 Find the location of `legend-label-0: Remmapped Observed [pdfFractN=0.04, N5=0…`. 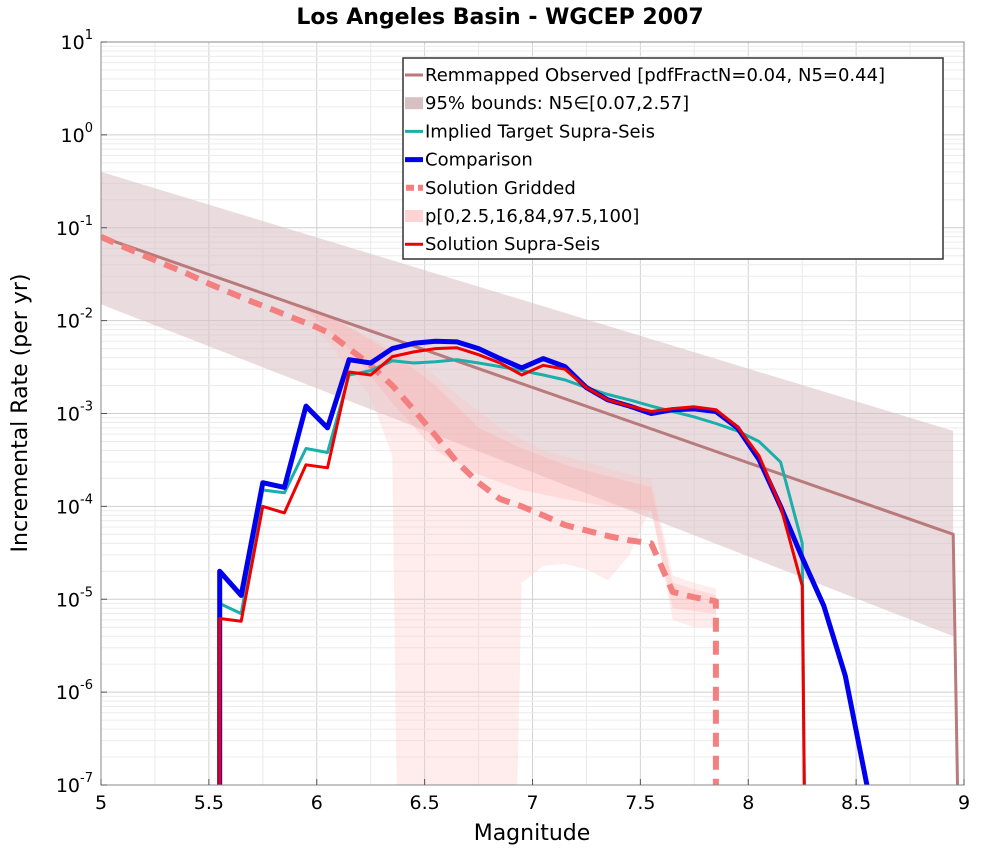

legend-label-0: Remmapped Observed [pdfFractN=0.04, N5=0… is located at coordinates (655, 75).